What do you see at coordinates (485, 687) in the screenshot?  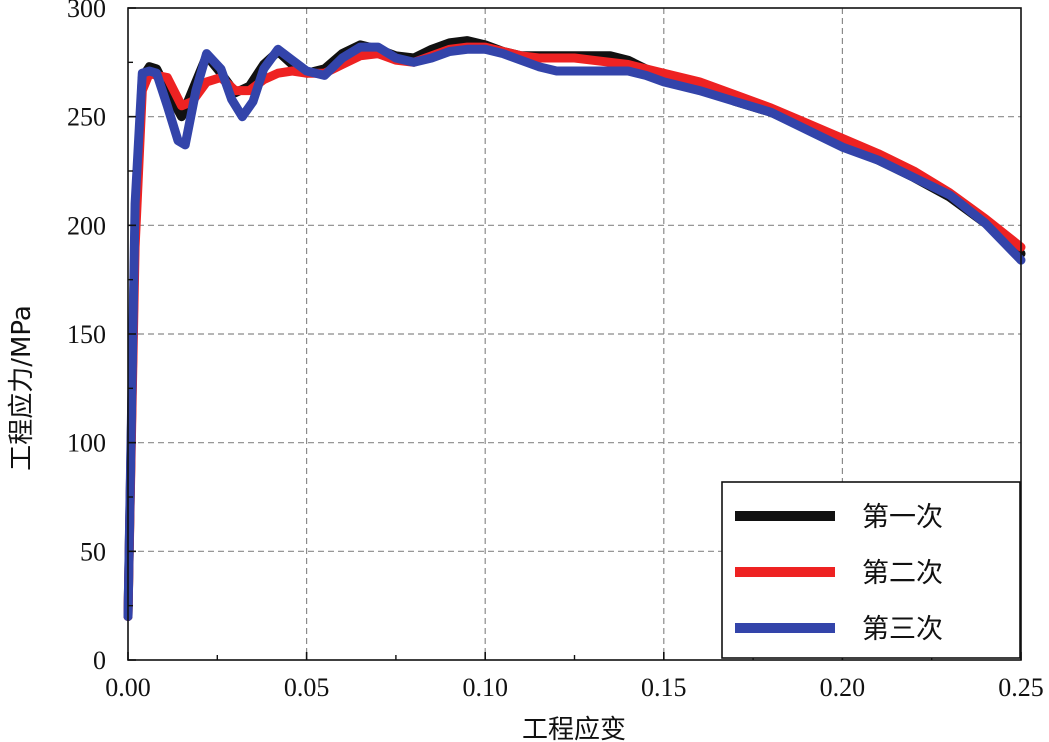 I see `x-tick-label: 0.10` at bounding box center [485, 687].